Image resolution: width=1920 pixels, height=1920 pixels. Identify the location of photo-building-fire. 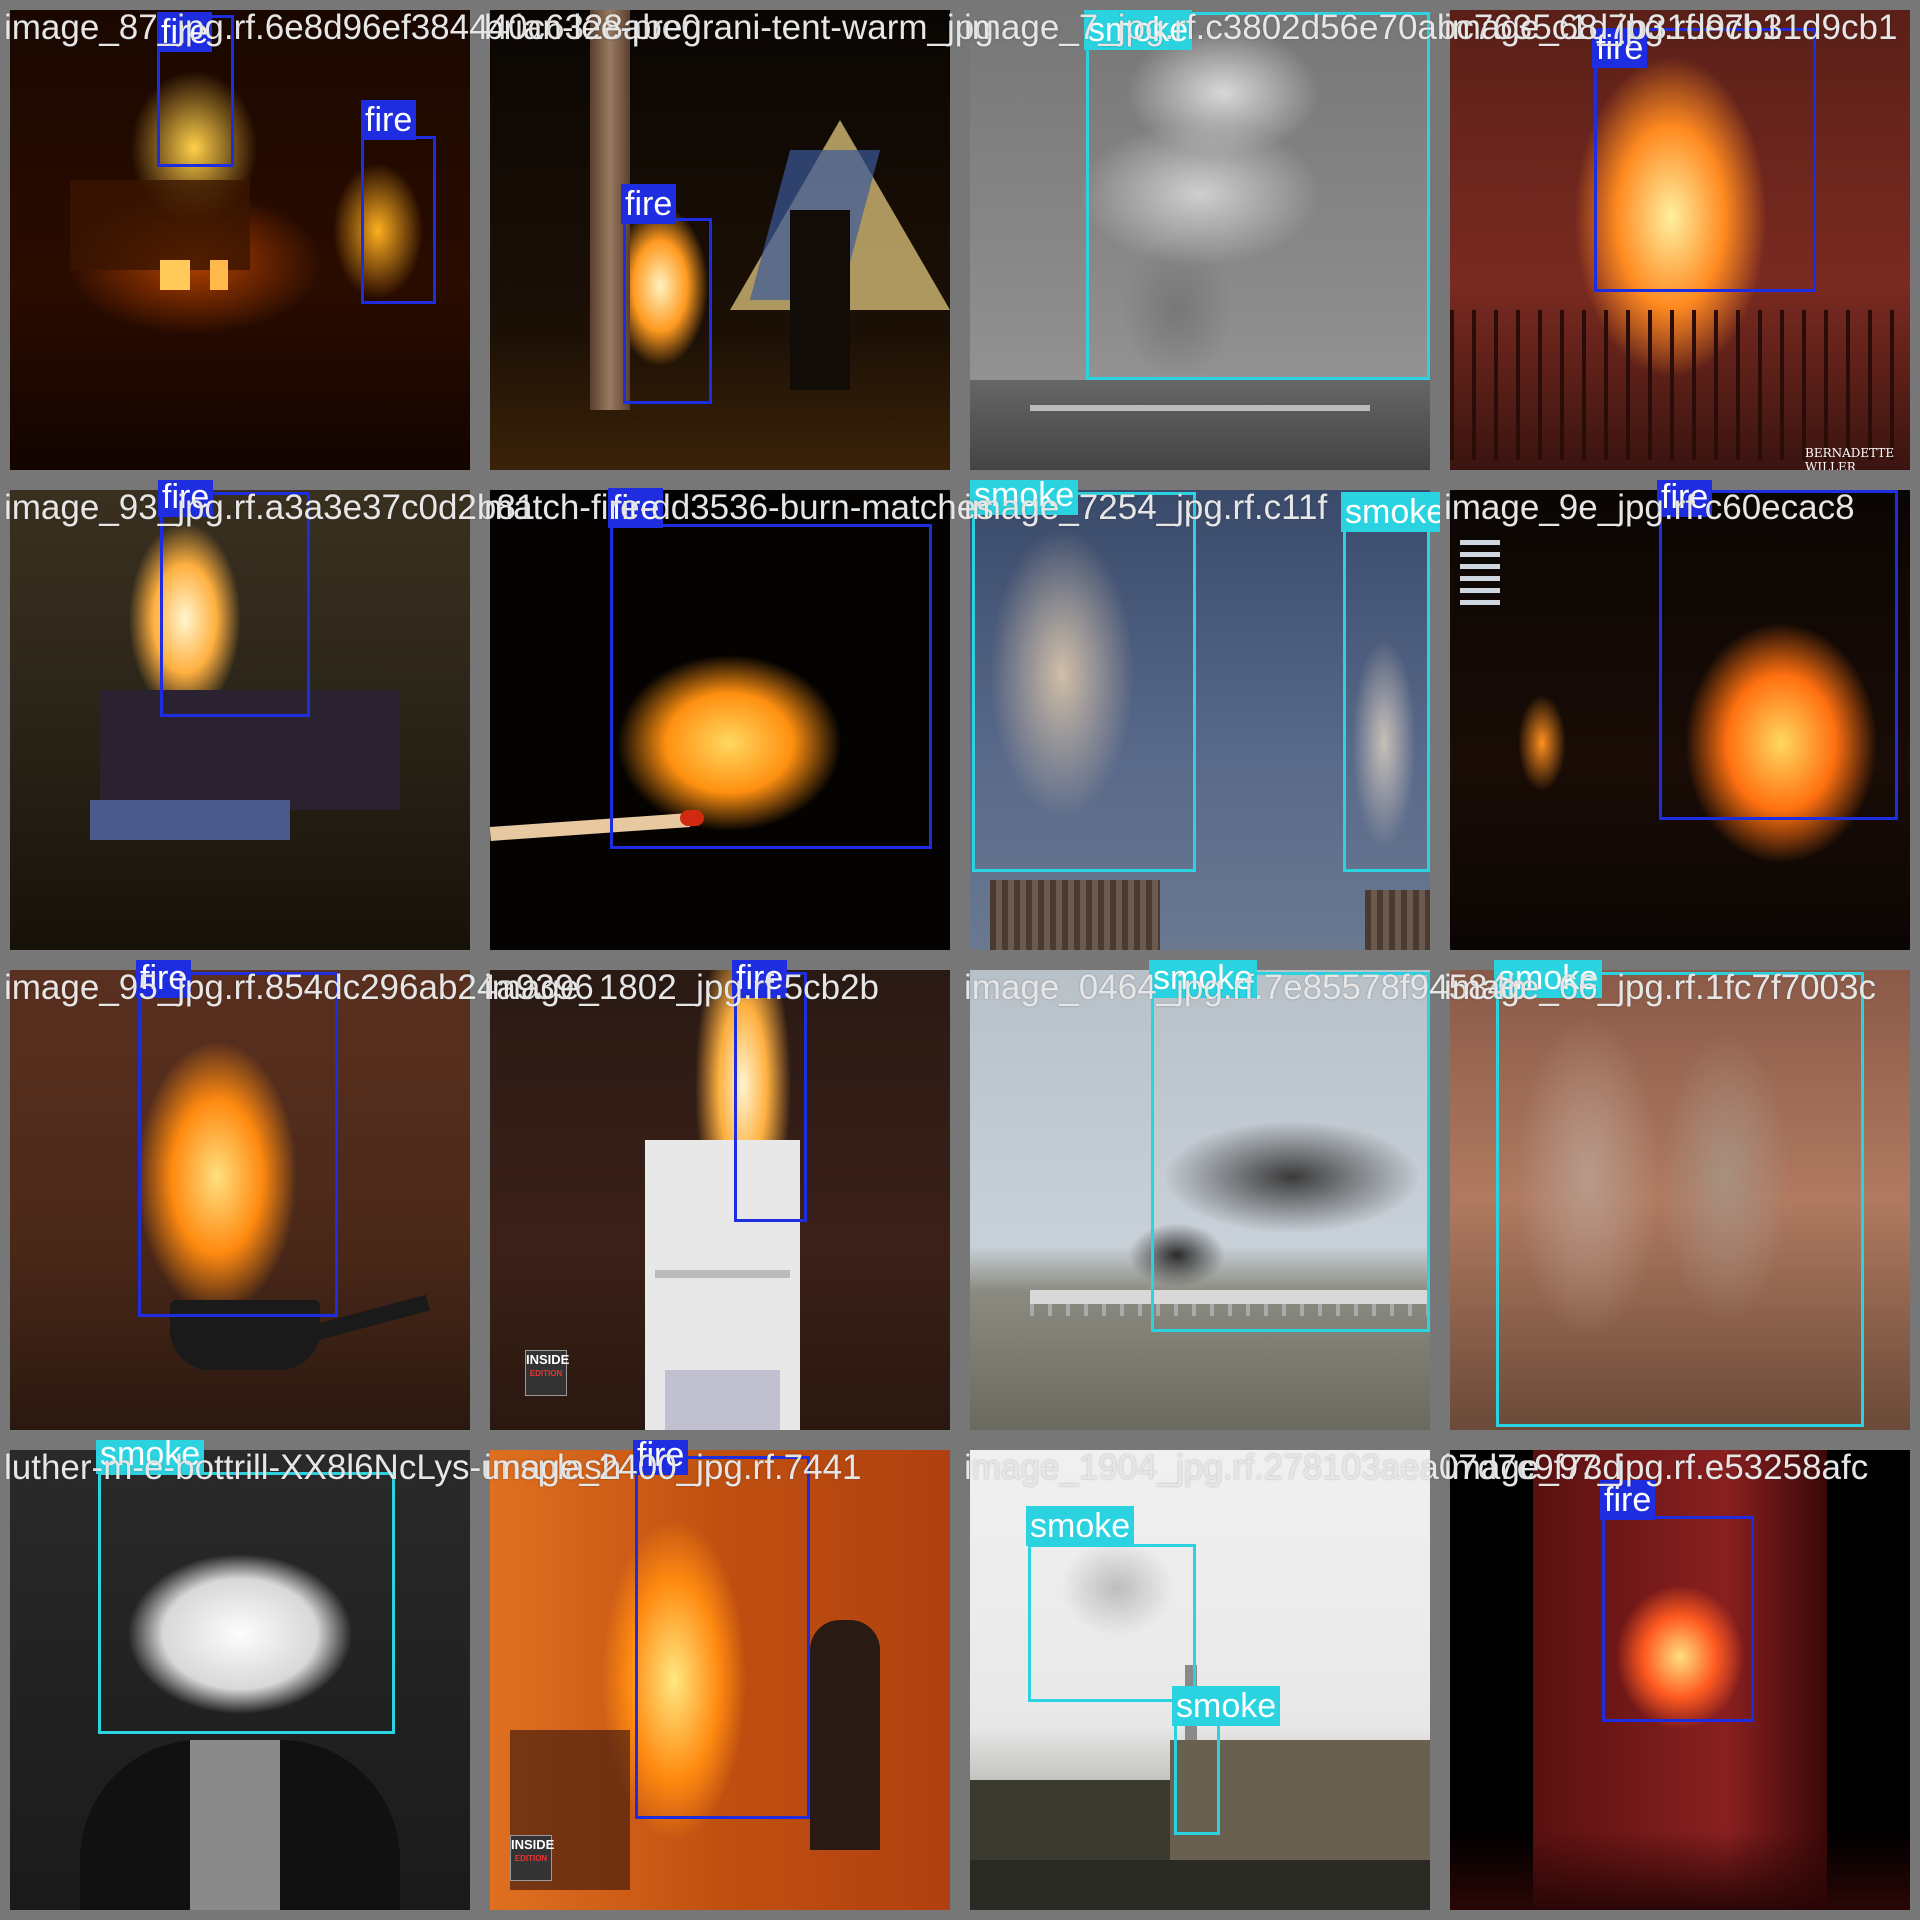
(1680, 720).